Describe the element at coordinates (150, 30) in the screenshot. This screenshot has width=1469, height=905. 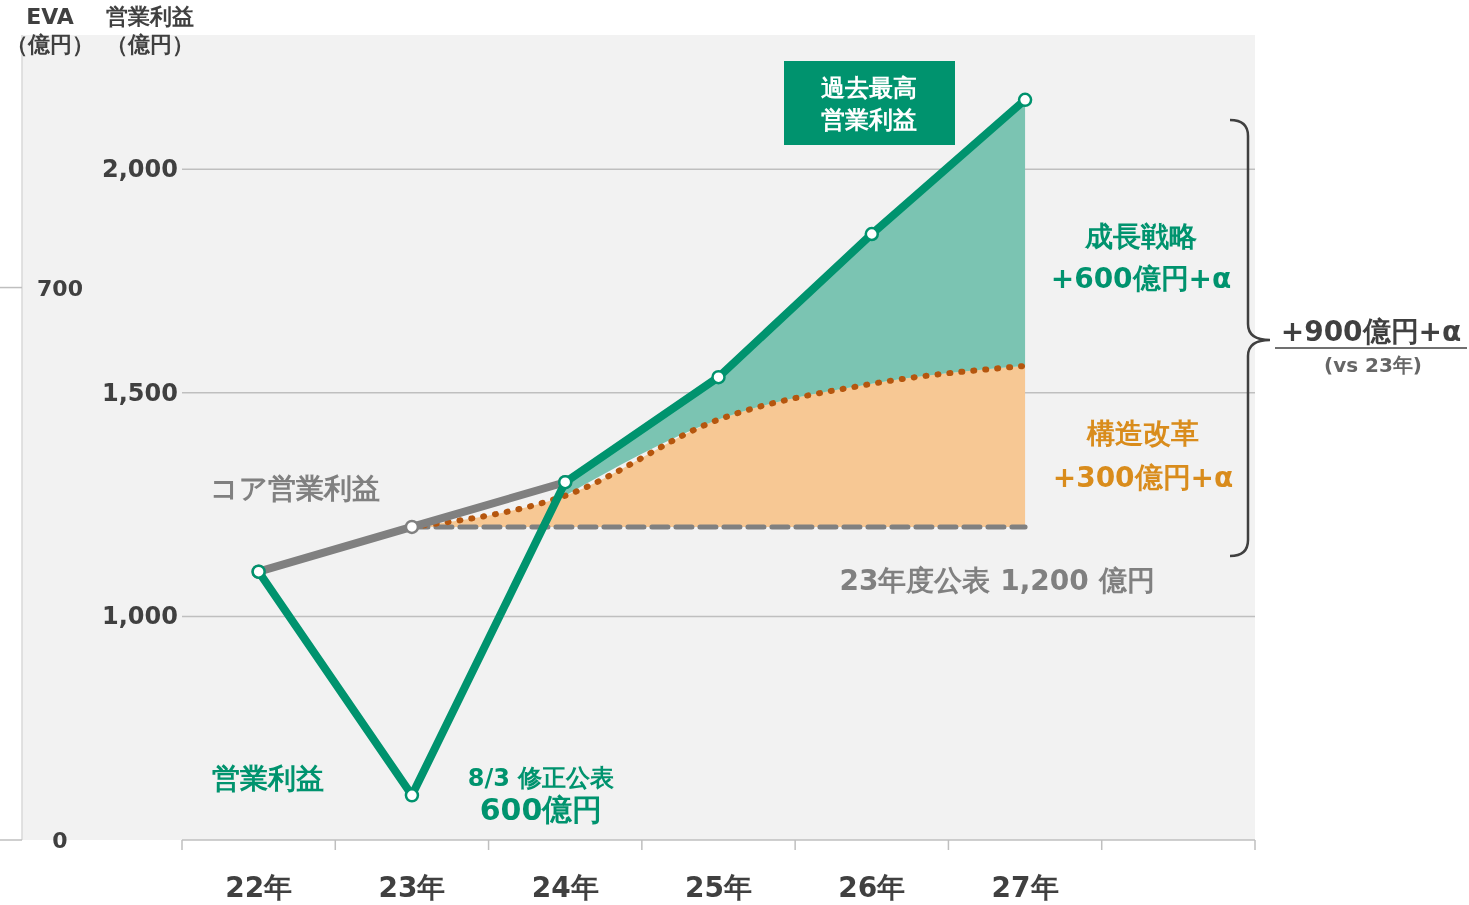
I see `y-axis-title: 営業利益（億円）` at that location.